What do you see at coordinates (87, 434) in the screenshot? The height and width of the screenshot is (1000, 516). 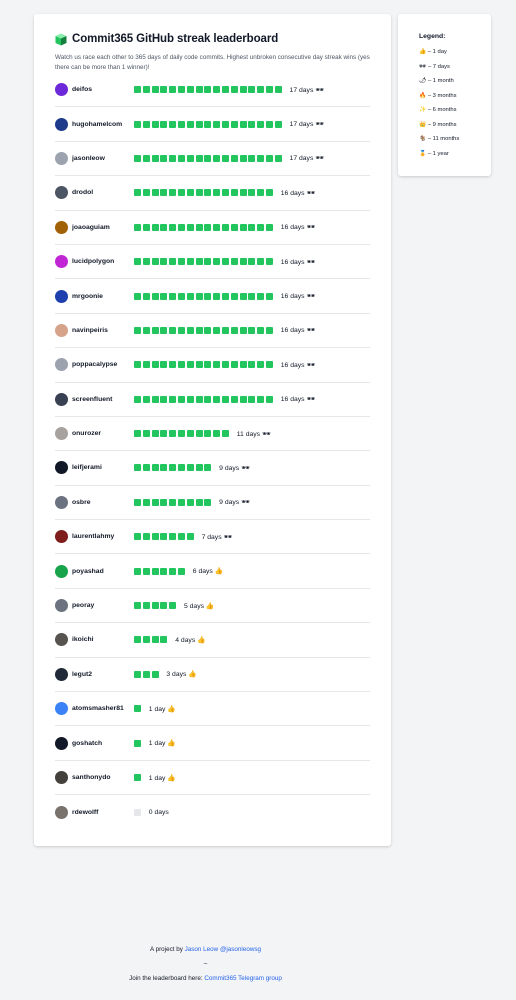 I see `username-link: onurozer` at bounding box center [87, 434].